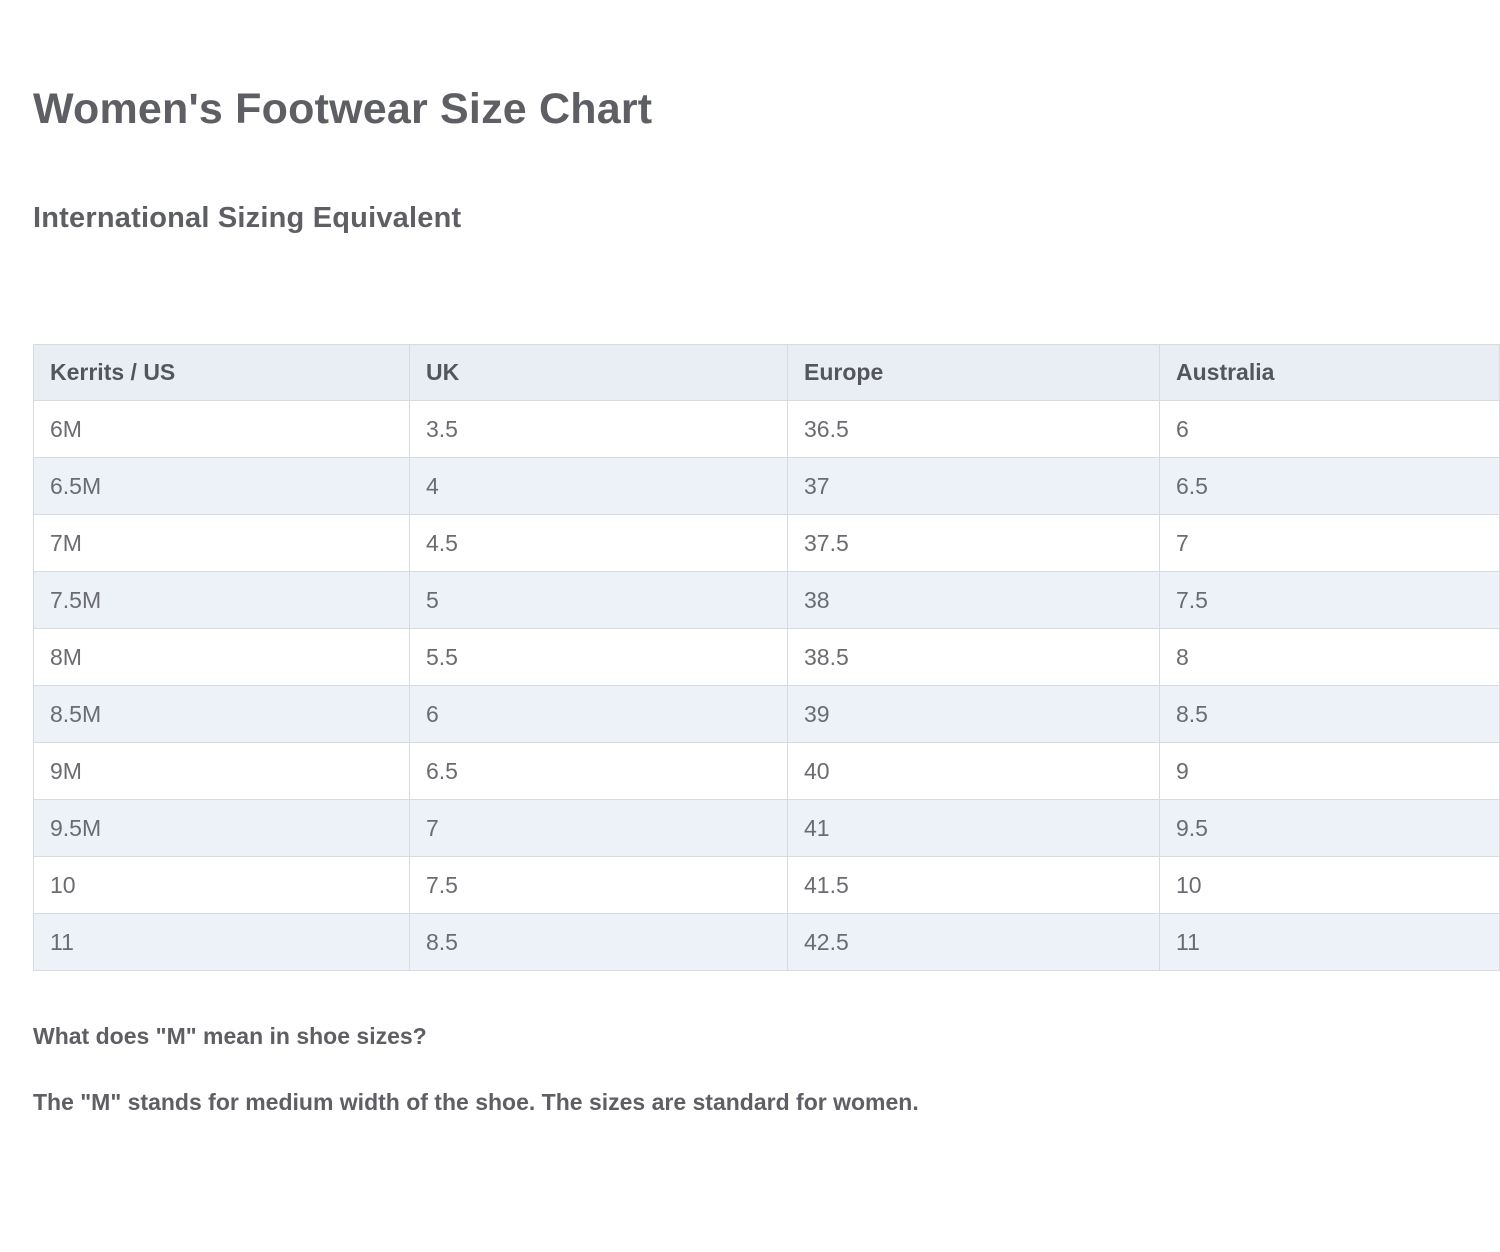  Describe the element at coordinates (247, 218) in the screenshot. I see `page-subtitle: International Sizing Equivalent` at that location.